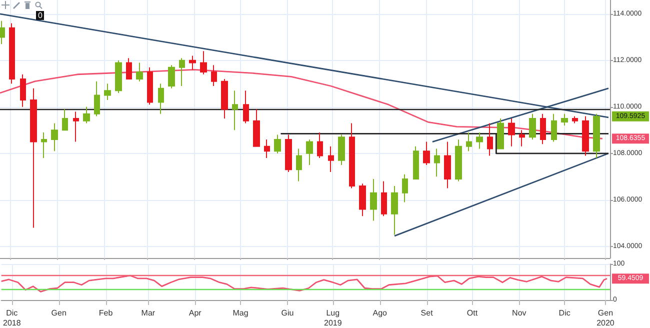  Describe the element at coordinates (240, 313) in the screenshot. I see `x-tick-label: Mag` at that location.